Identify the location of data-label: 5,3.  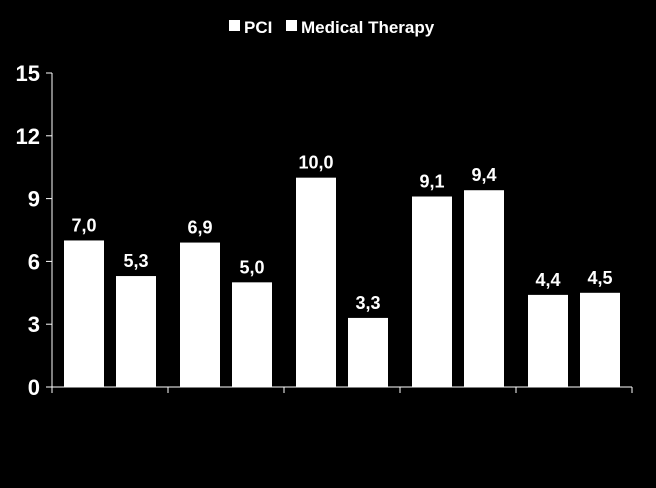
(135, 261).